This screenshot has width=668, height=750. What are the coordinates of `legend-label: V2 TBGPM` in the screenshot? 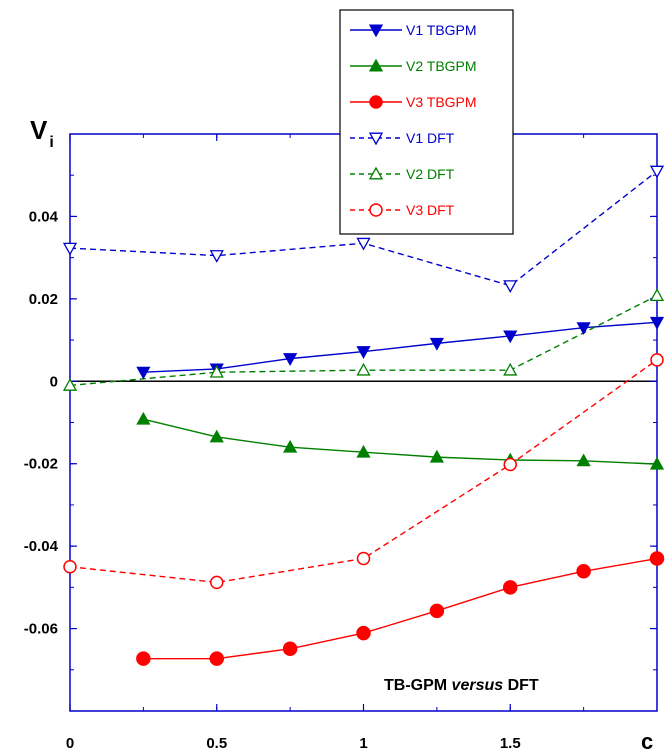 It's located at (441, 66).